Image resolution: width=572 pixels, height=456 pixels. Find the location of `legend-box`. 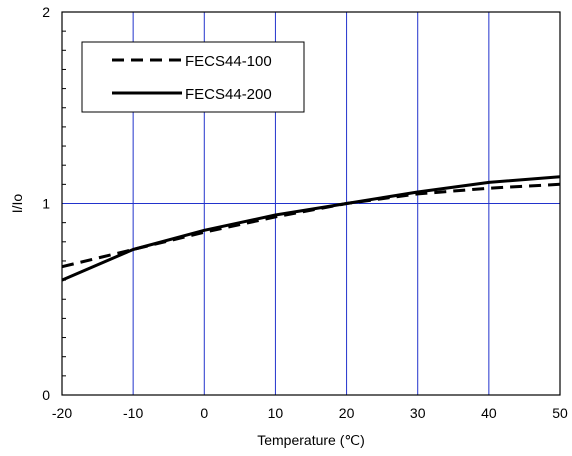

legend-box is located at coordinates (193, 77).